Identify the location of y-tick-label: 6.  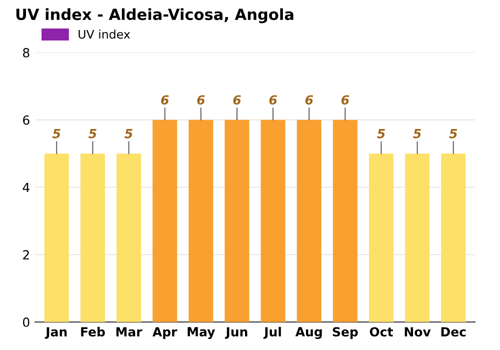
(26, 120).